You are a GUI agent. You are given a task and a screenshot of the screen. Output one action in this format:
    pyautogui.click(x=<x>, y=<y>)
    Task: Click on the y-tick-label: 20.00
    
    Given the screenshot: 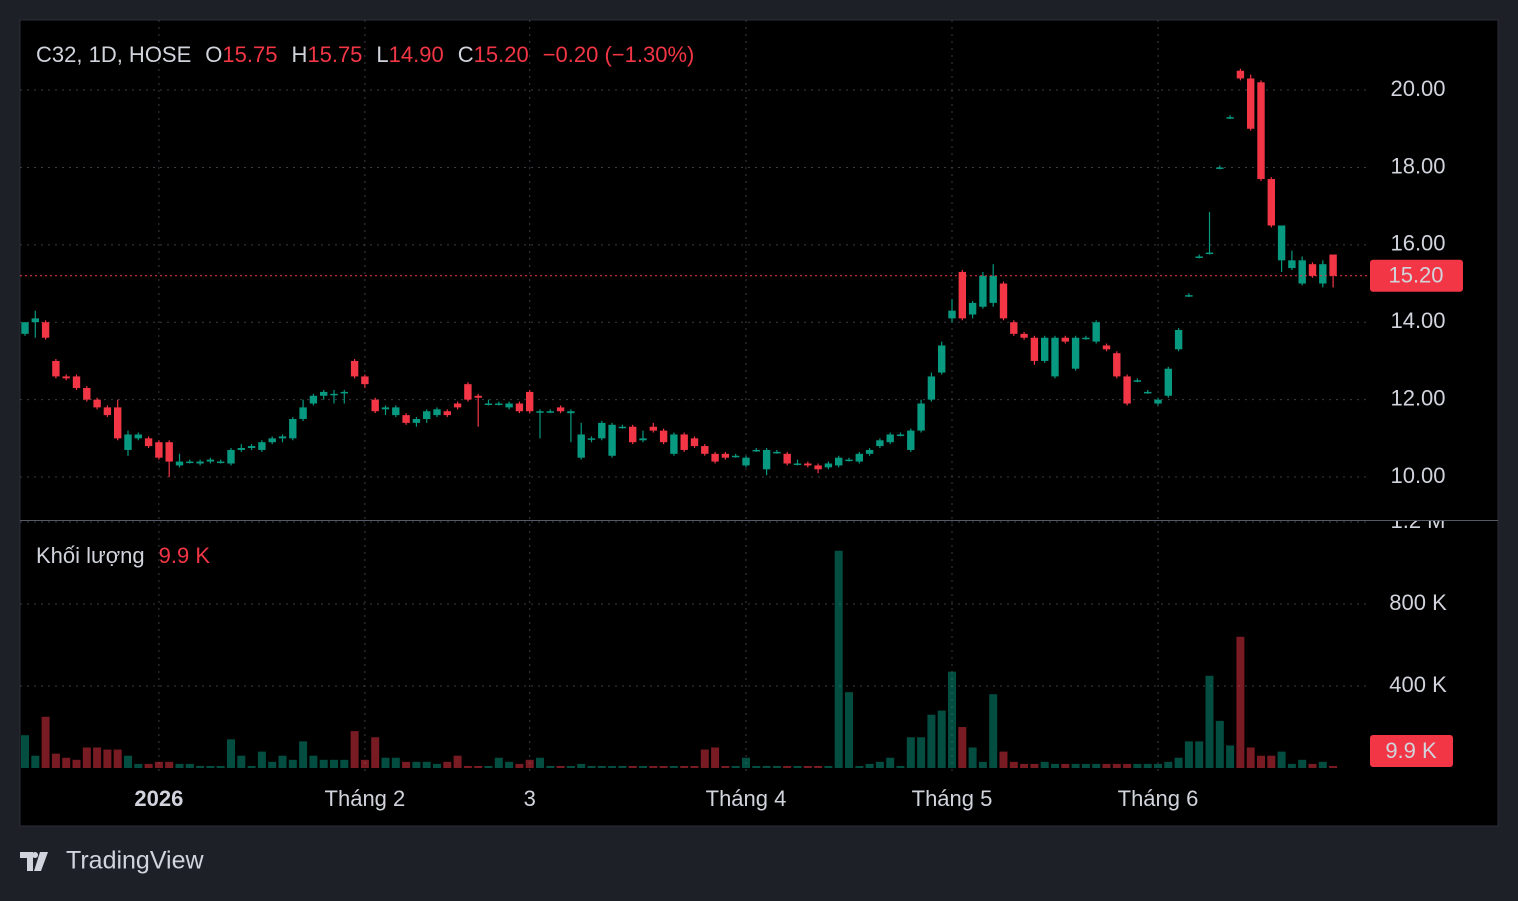 What is the action you would take?
    pyautogui.click(x=1417, y=88)
    